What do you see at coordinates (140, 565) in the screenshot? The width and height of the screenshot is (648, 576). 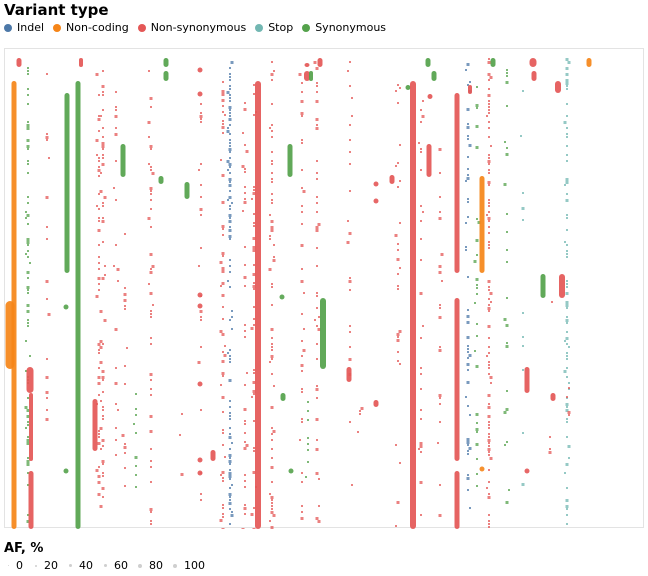 I see `size-dot-icon` at bounding box center [140, 565].